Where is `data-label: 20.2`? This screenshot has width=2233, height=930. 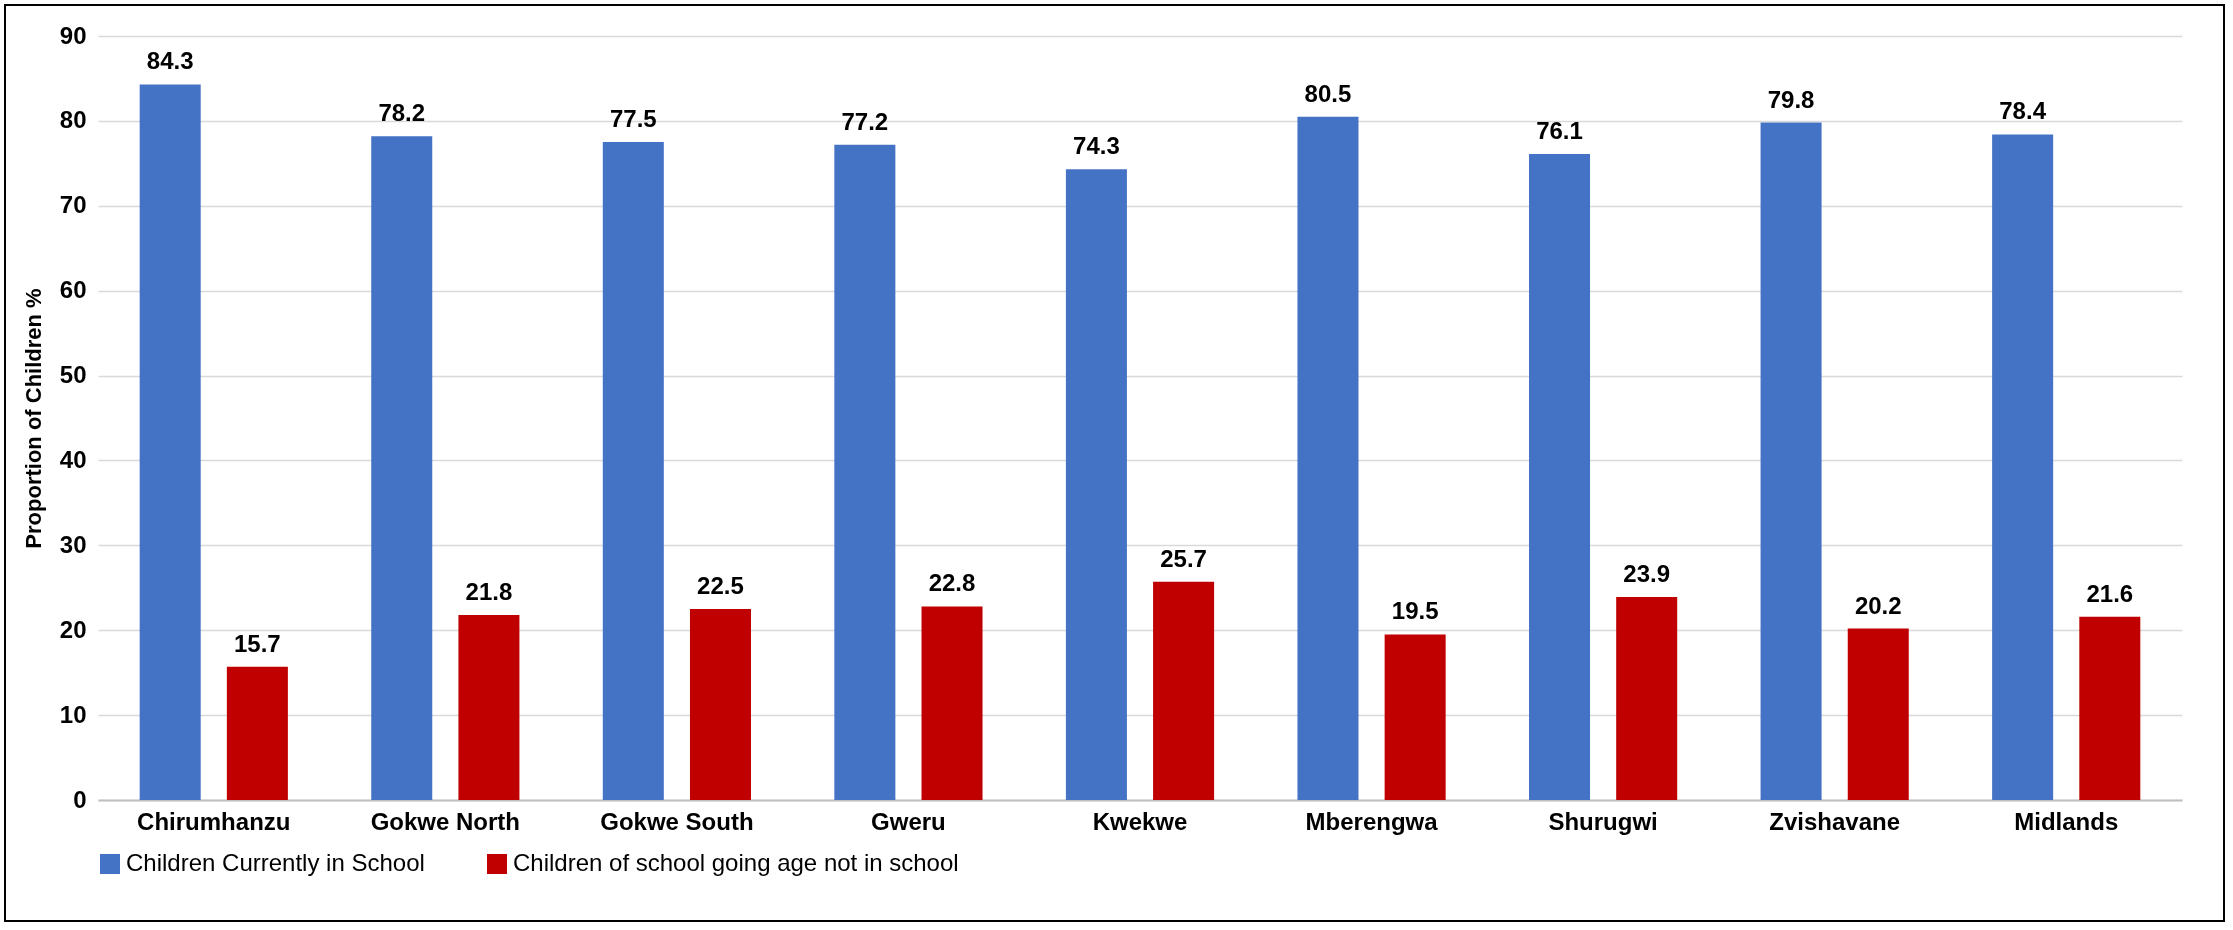 data-label: 20.2 is located at coordinates (1878, 605).